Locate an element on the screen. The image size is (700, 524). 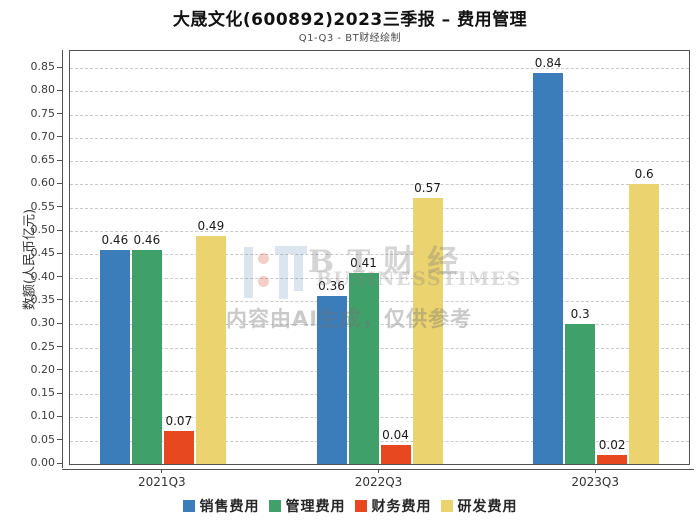
legend-item-研发费用: 研发费用 is located at coordinates (479, 506).